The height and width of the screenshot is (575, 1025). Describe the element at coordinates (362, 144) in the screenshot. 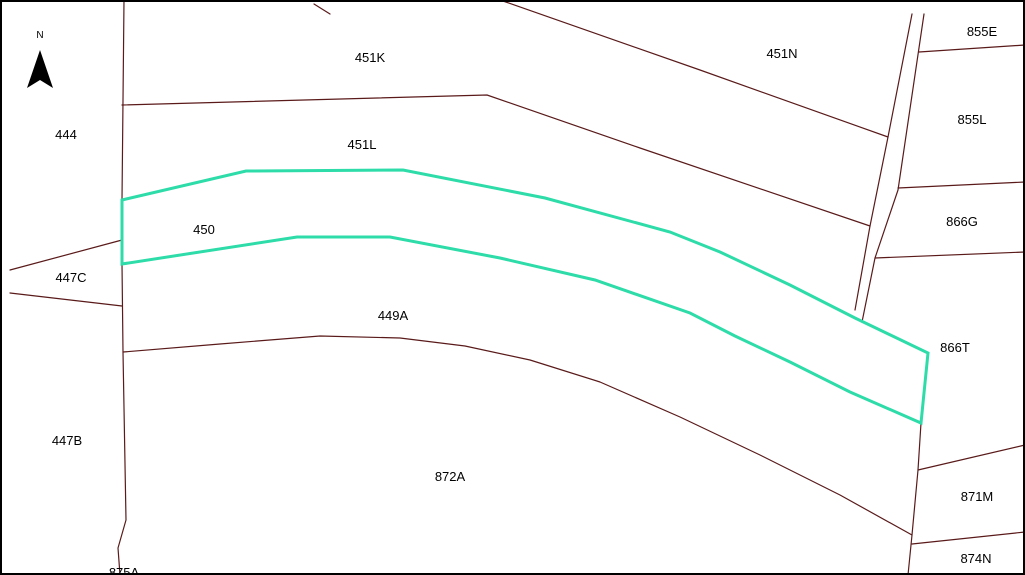

I see `parcel-label-451l: 451L` at that location.